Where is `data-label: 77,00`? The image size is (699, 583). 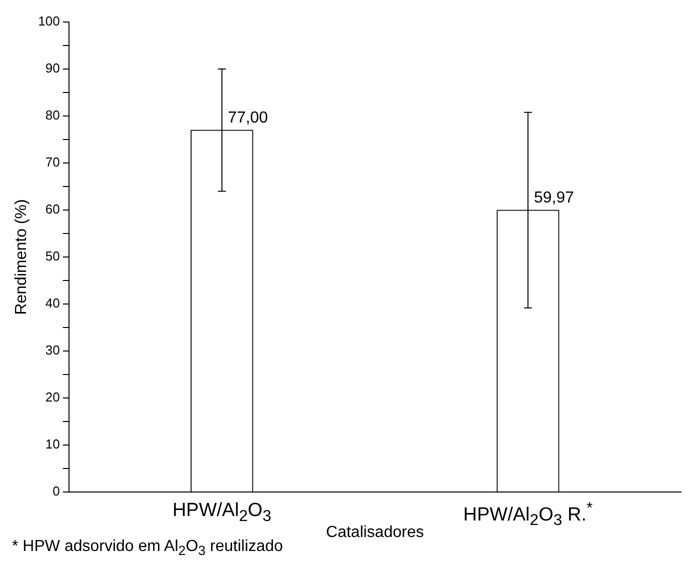
data-label: 77,00 is located at coordinates (248, 118).